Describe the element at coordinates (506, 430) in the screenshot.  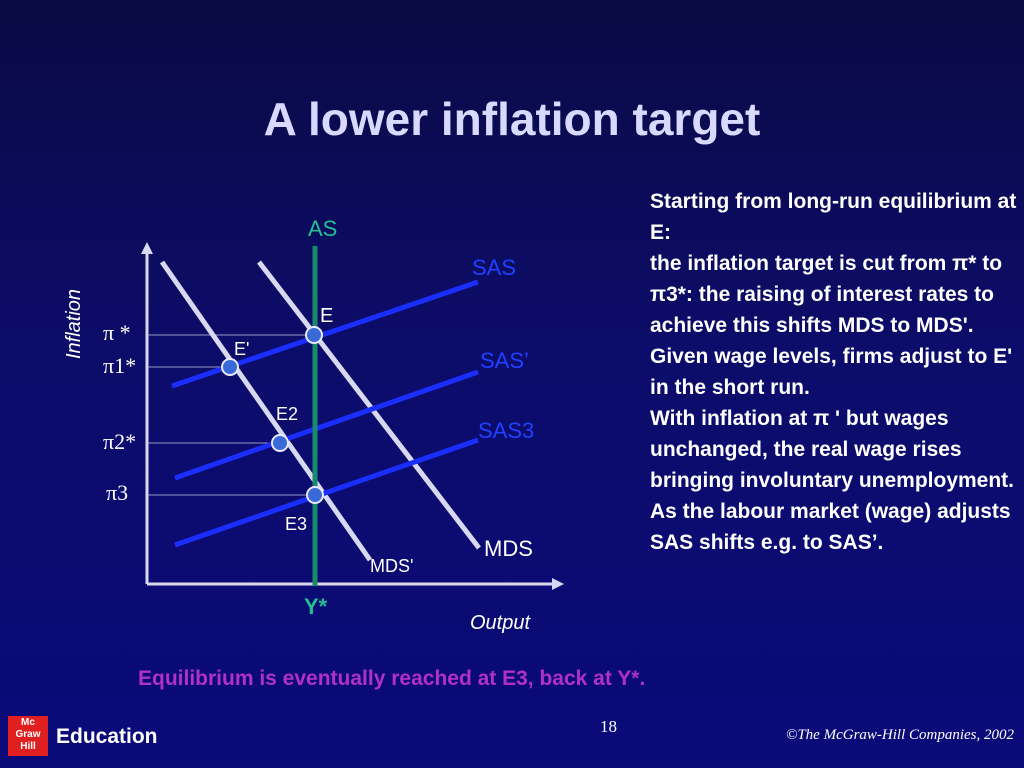
I see `label-sas3: SAS3` at that location.